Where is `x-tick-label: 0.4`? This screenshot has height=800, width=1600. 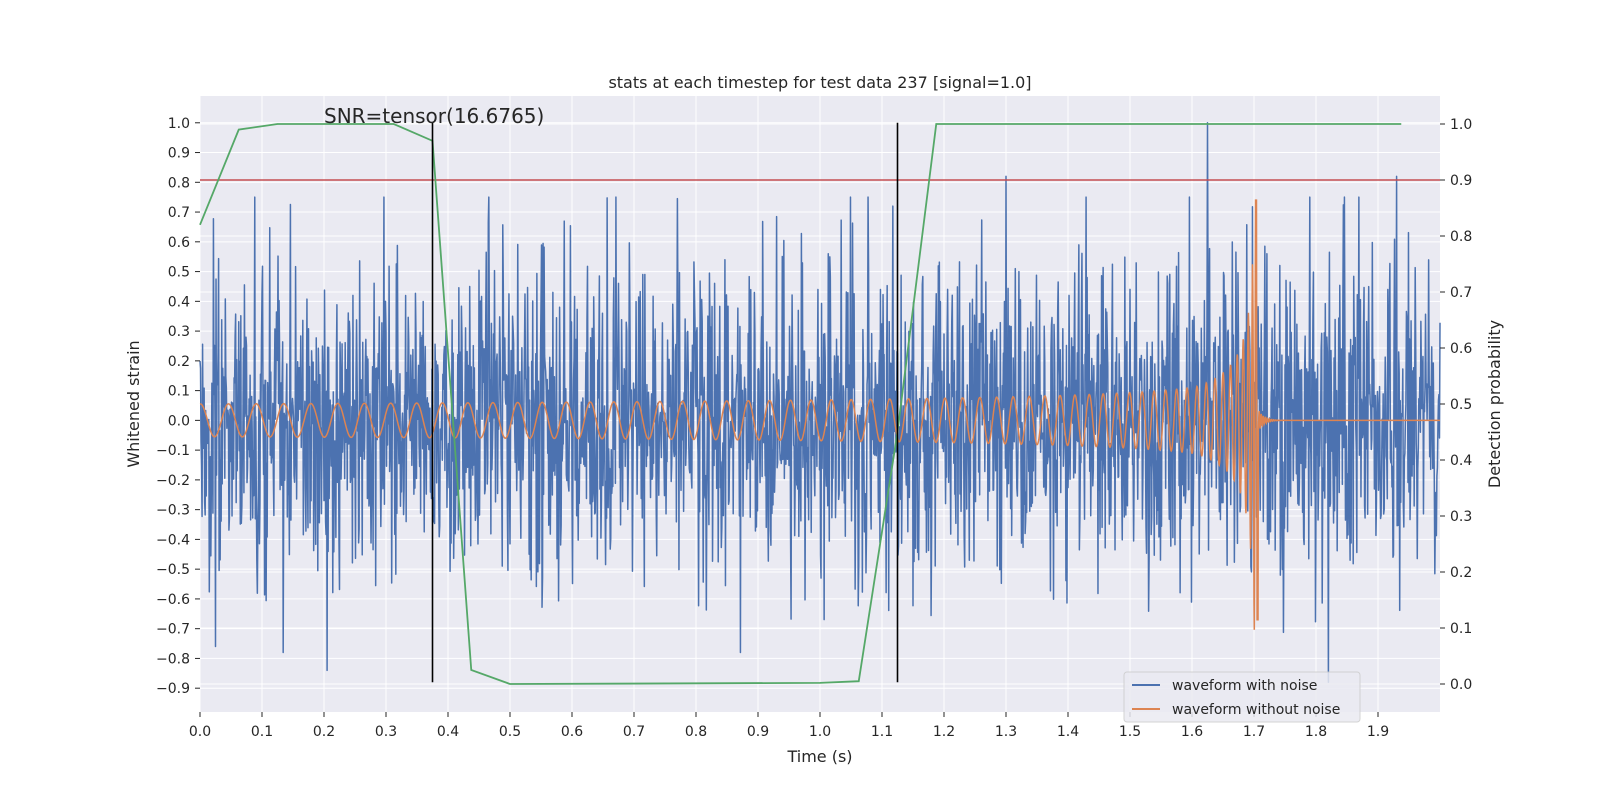 x-tick-label: 0.4 is located at coordinates (448, 732).